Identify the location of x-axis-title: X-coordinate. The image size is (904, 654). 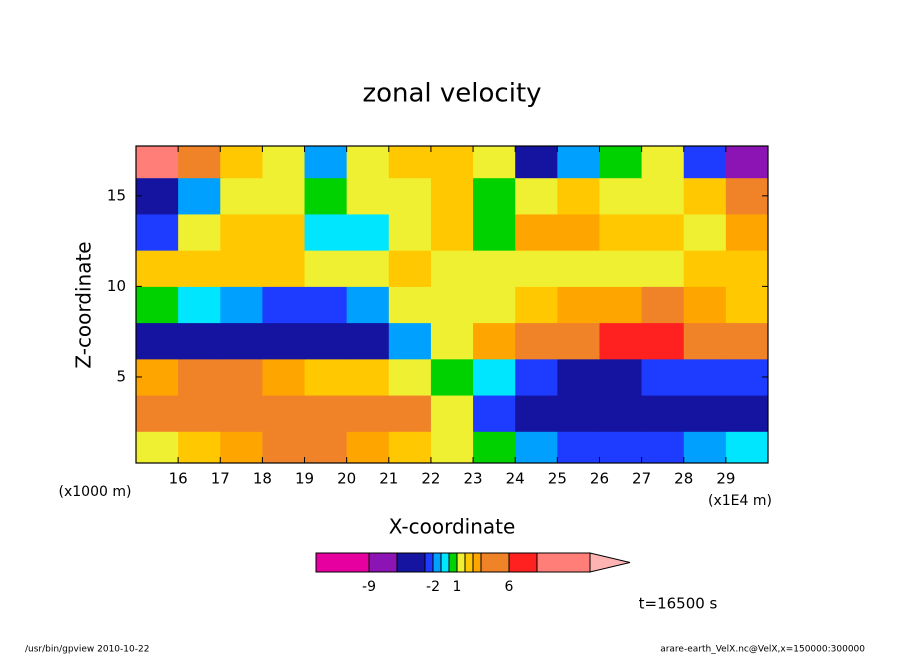
(452, 527).